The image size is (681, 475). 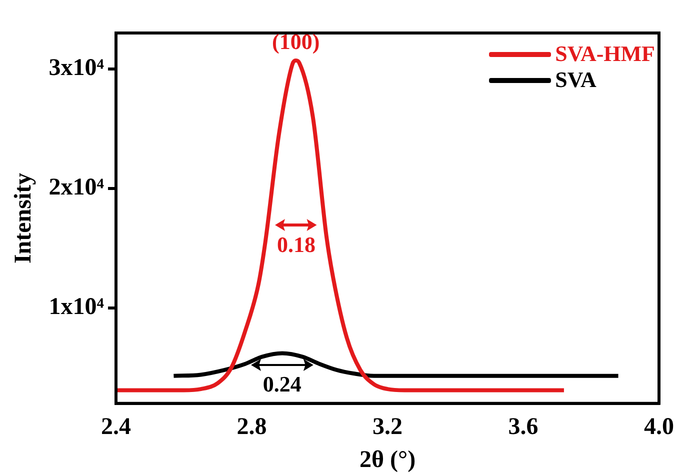 I want to click on y-axis-title: Intensity, so click(x=23, y=218).